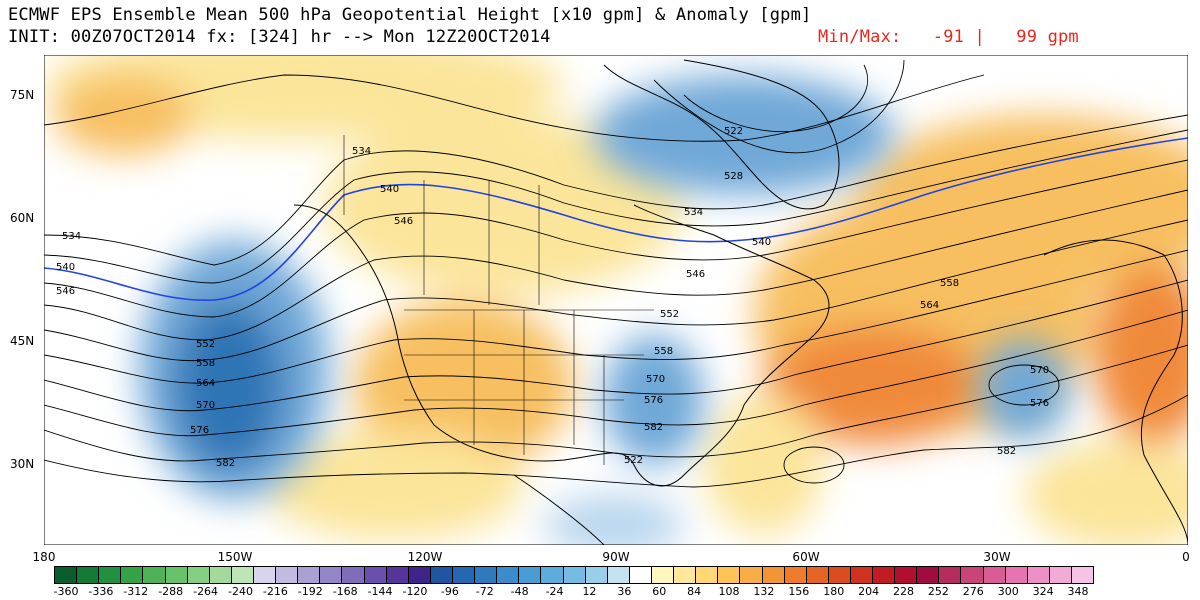 This screenshot has height=600, width=1200. What do you see at coordinates (240, 591) in the screenshot?
I see `colorbar-tick-label: -240` at bounding box center [240, 591].